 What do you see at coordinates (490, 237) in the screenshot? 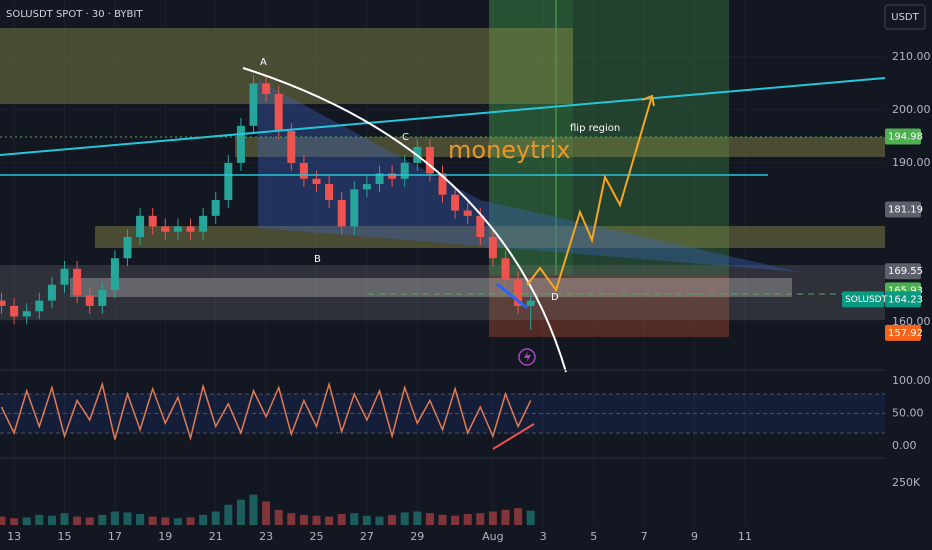
I see `zone` at bounding box center [490, 237].